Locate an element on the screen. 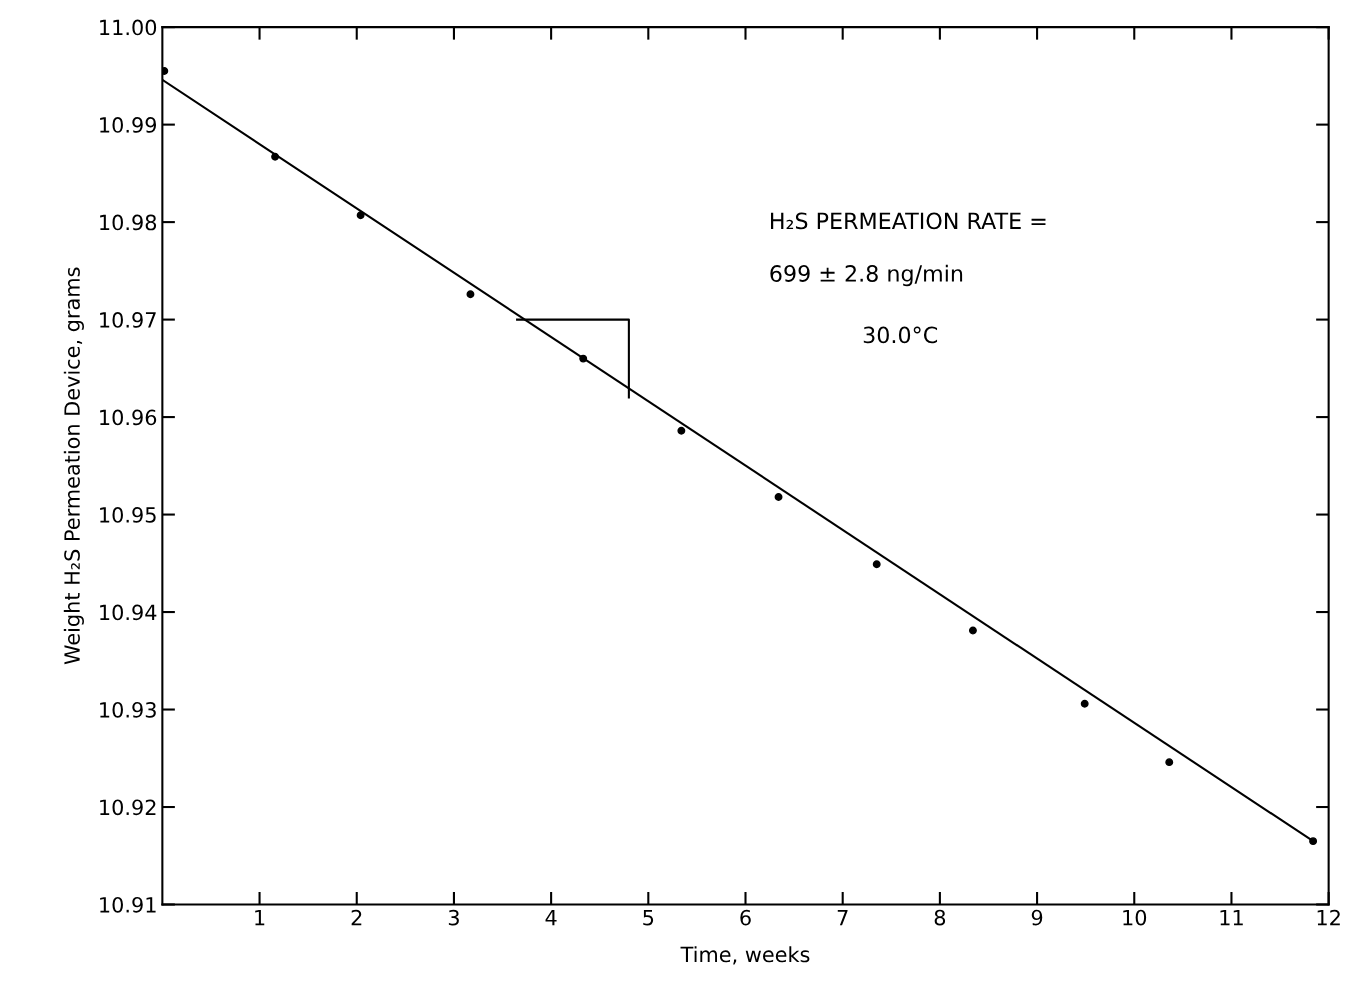 The width and height of the screenshot is (1353, 1005). x-tick-label: 4 is located at coordinates (551, 918).